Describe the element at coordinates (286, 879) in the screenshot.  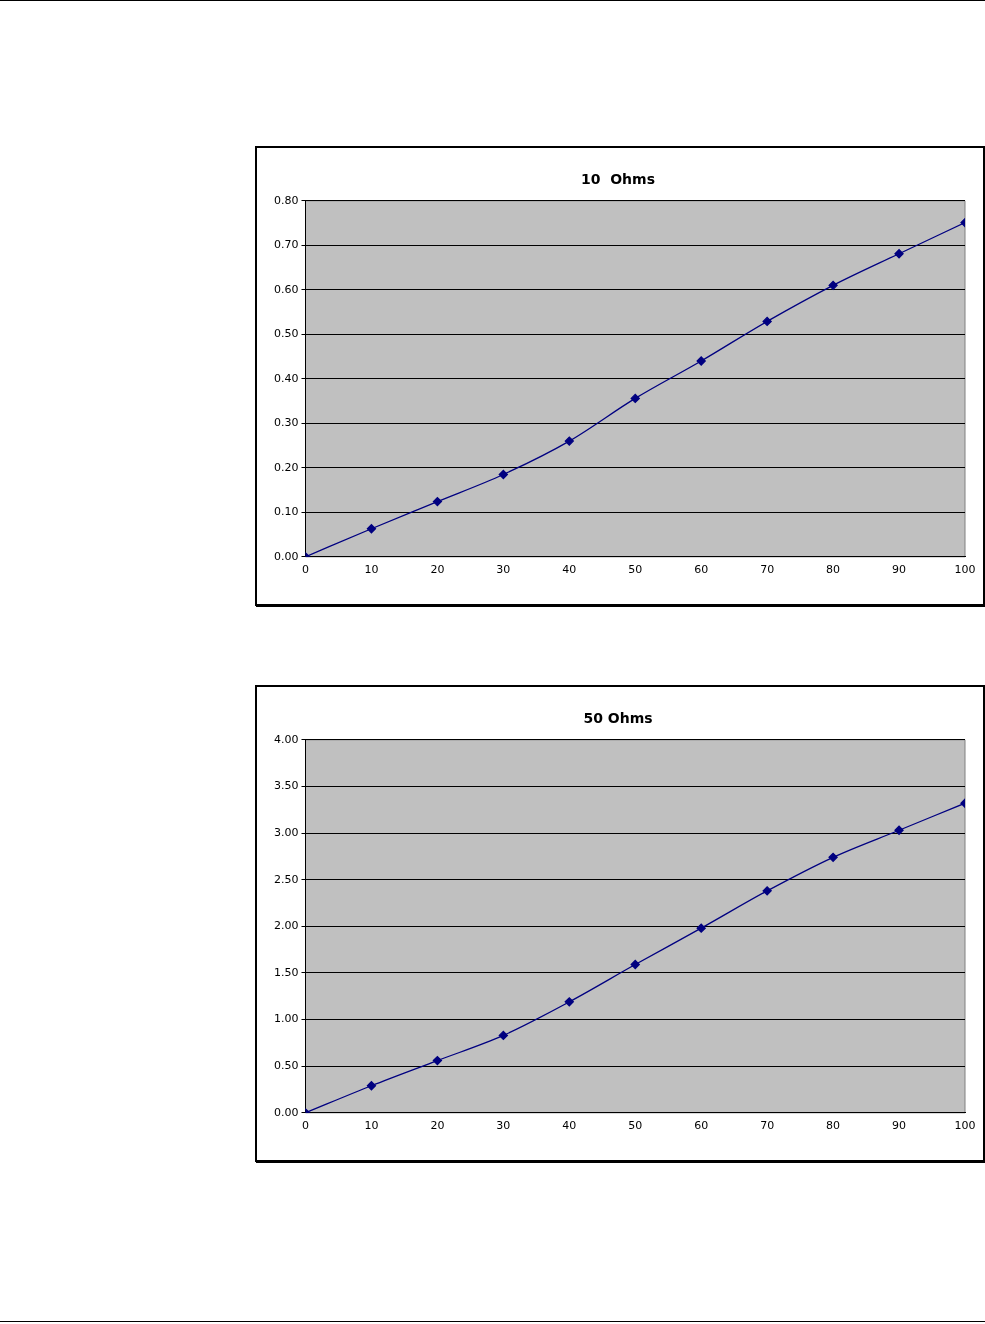
I see `y-tick-label: 2.50` at that location.